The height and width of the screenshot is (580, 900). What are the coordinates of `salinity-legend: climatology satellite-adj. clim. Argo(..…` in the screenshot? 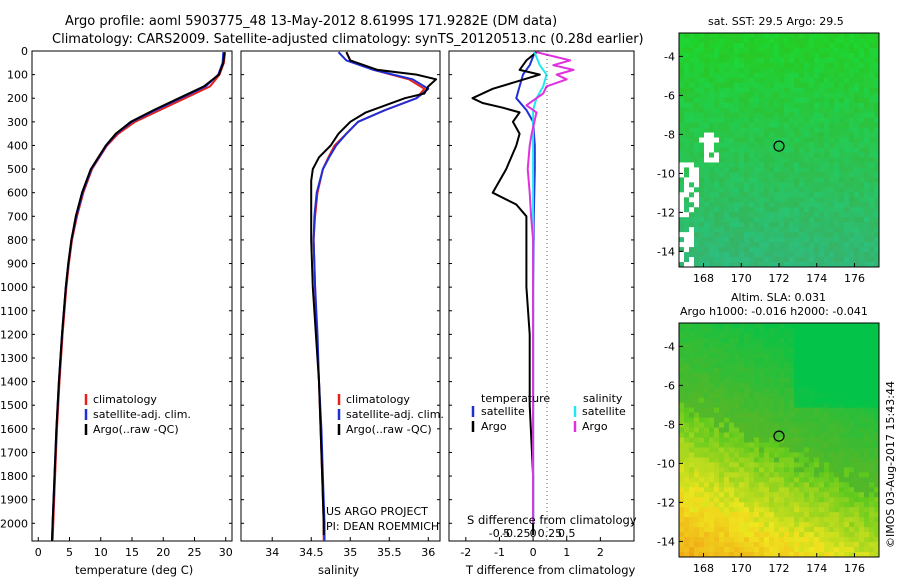 It's located at (390, 414).